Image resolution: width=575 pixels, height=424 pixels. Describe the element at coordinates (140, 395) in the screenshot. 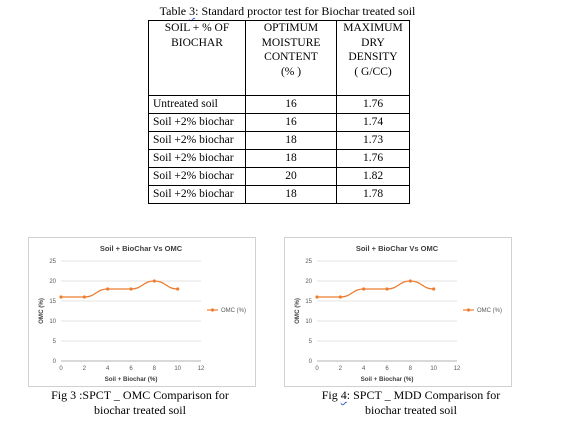

I see `fig3-caption-line: Fig 3 :SPCT _ OMC Comparison for` at that location.